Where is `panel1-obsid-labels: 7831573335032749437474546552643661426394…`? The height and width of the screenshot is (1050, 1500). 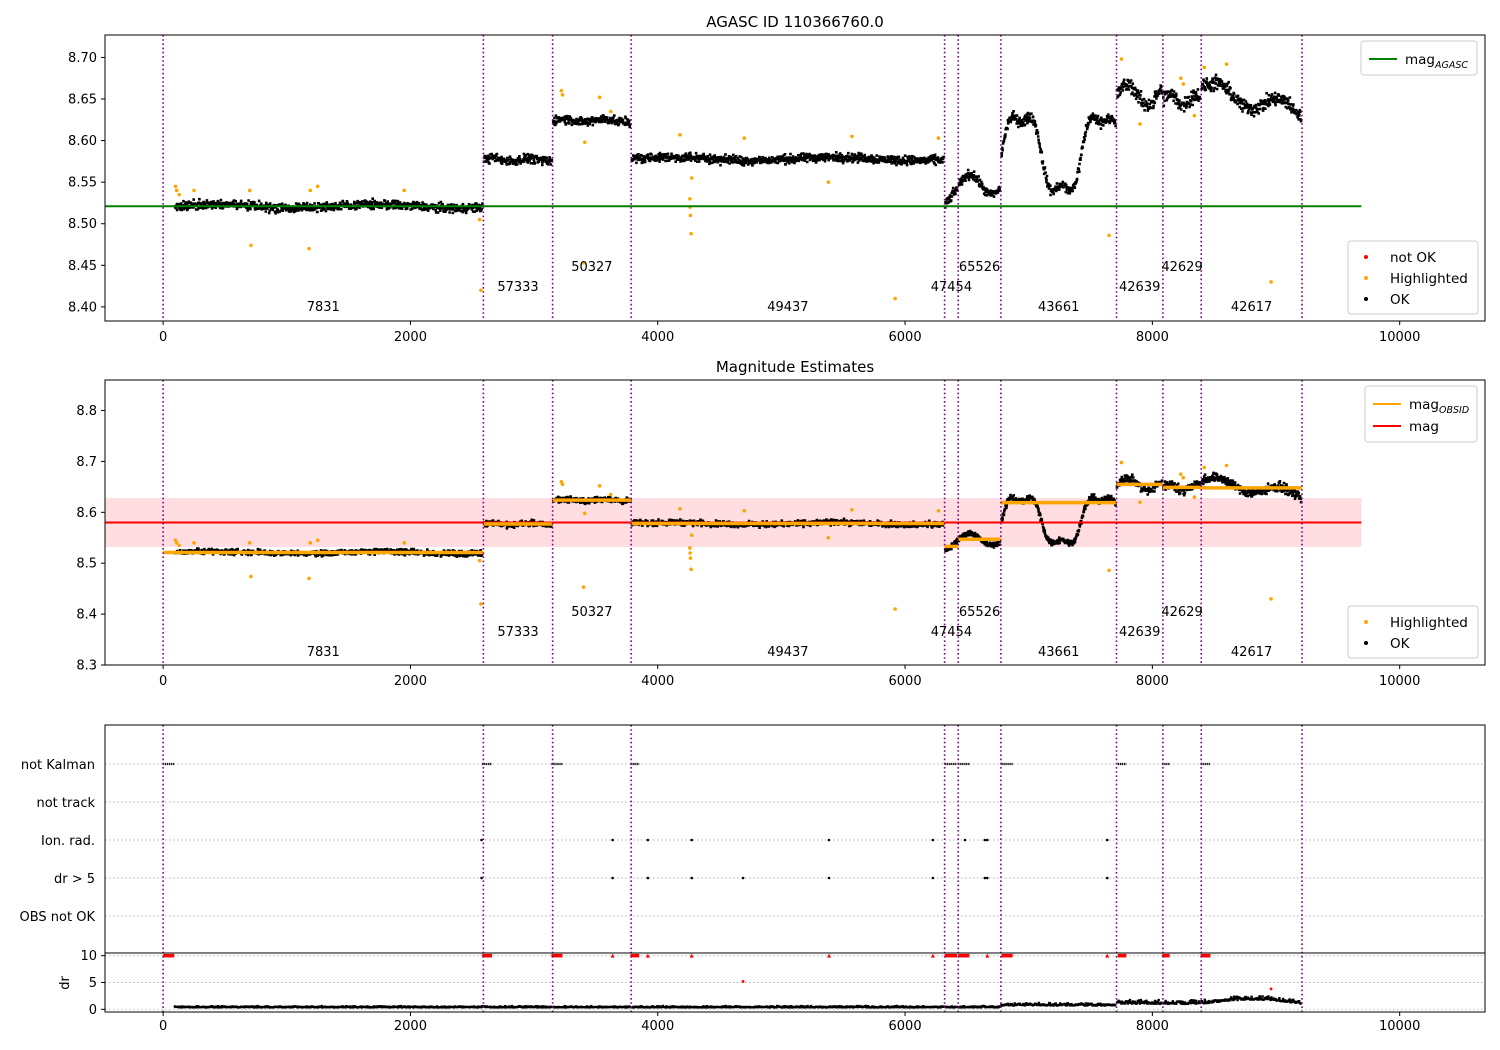
panel1-obsid-labels: 7831573335032749437474546552643661426394… is located at coordinates (790, 287).